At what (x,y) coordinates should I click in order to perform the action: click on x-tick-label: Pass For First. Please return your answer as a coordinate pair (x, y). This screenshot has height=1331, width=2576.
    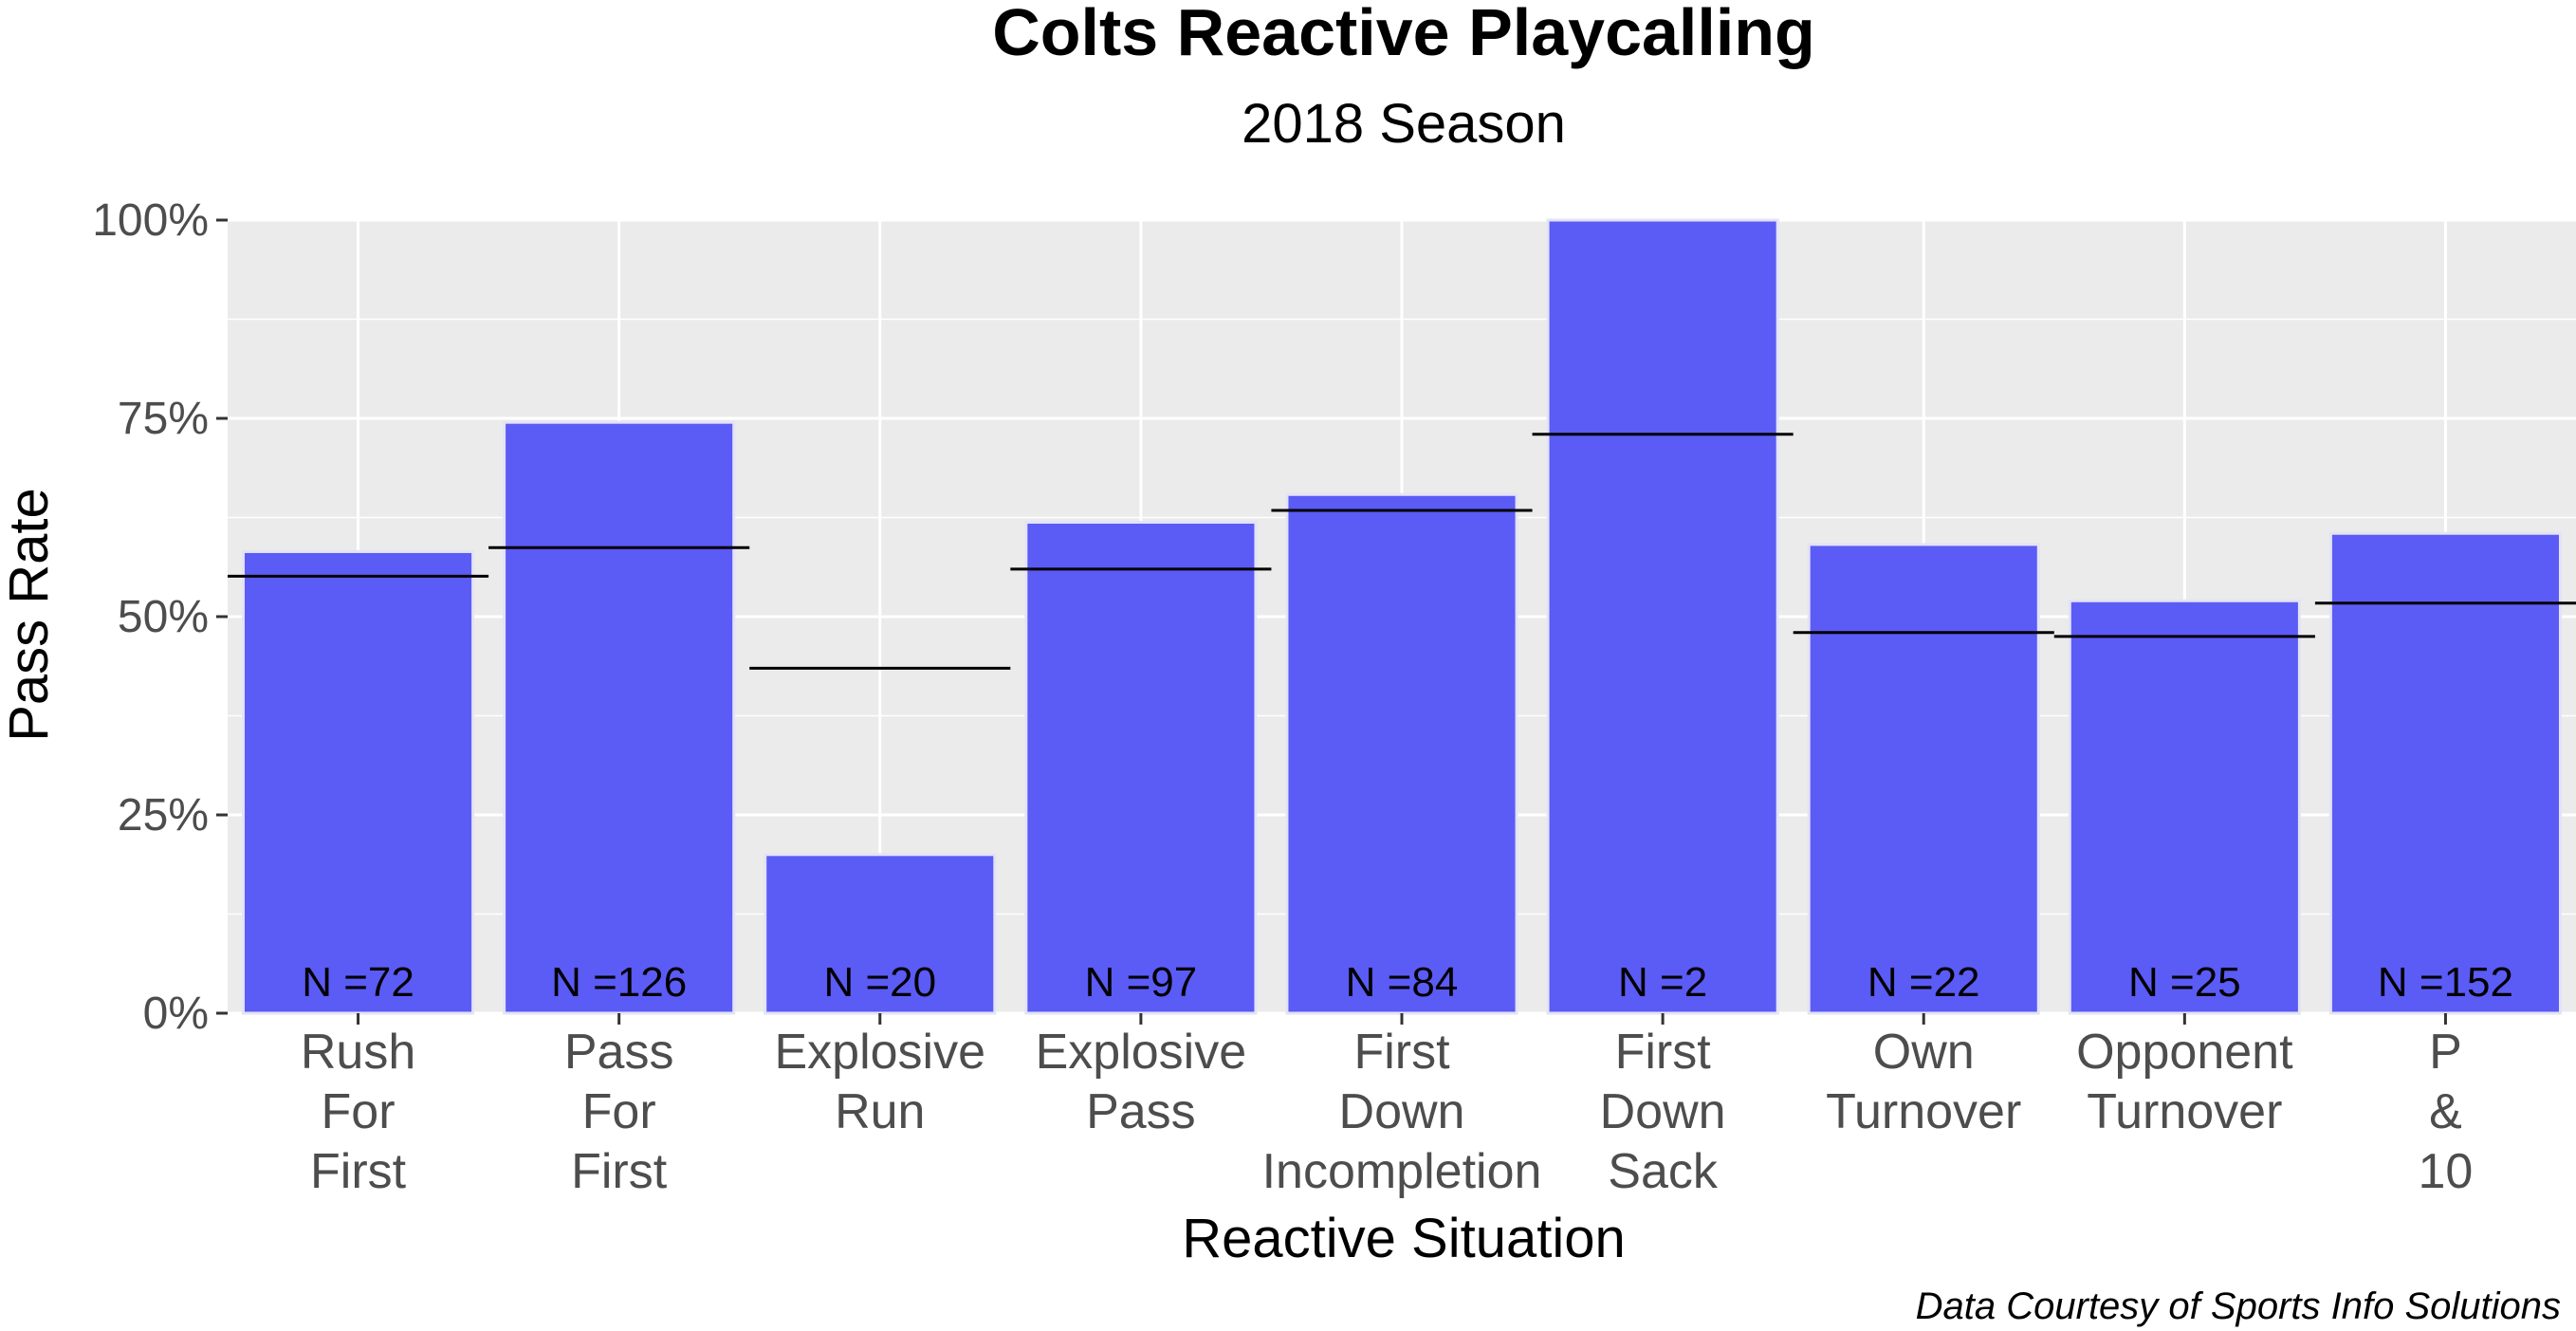
    Looking at the image, I should click on (619, 1112).